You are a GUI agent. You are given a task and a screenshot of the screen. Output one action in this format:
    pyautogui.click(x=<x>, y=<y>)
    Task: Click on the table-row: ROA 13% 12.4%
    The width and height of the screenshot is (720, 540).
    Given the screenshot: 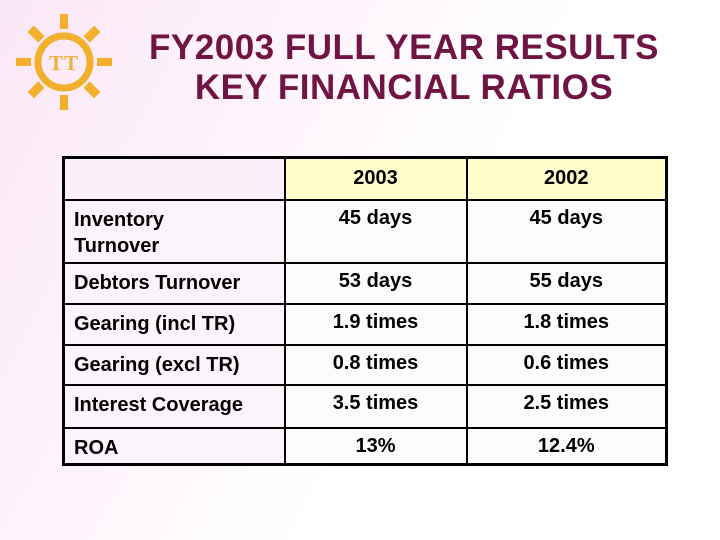 What is the action you would take?
    pyautogui.click(x=365, y=446)
    